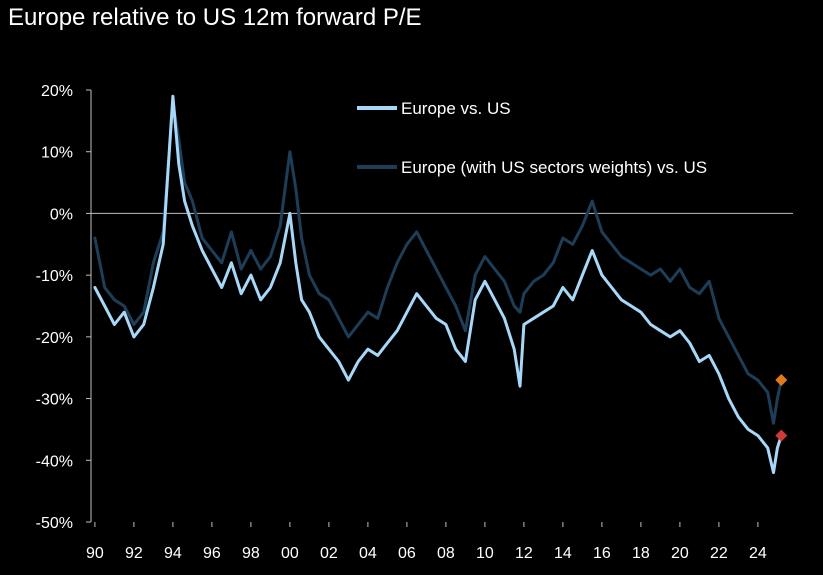  What do you see at coordinates (446, 553) in the screenshot?
I see `x-tick-label: 08` at bounding box center [446, 553].